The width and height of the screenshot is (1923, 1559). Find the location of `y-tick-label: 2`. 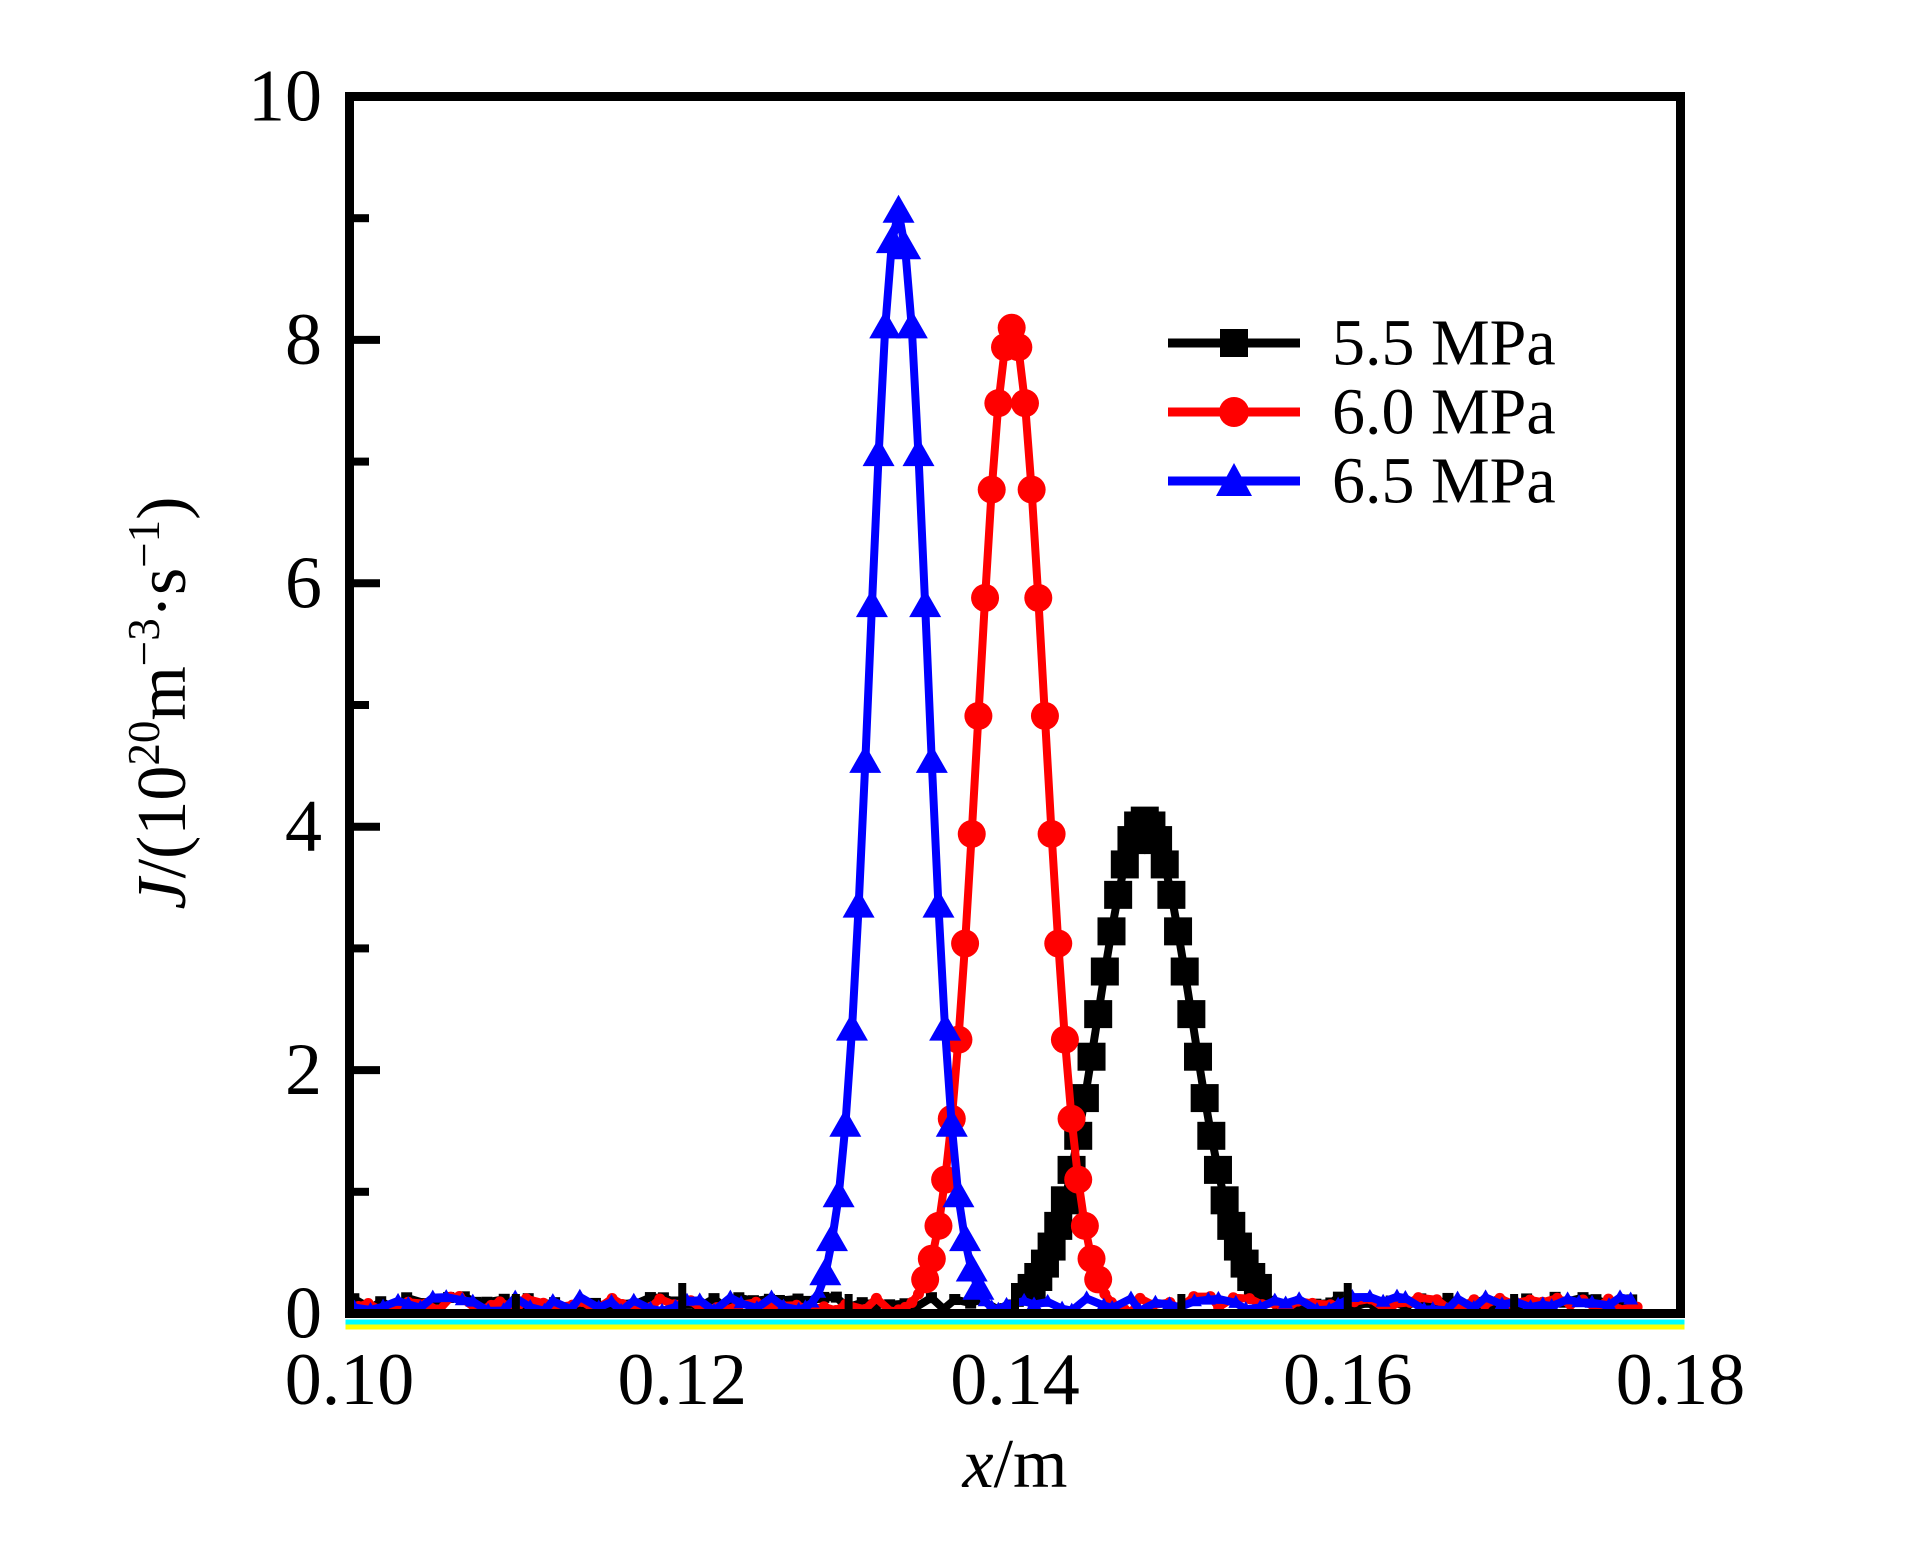

y-tick-label: 2 is located at coordinates (303, 1070).